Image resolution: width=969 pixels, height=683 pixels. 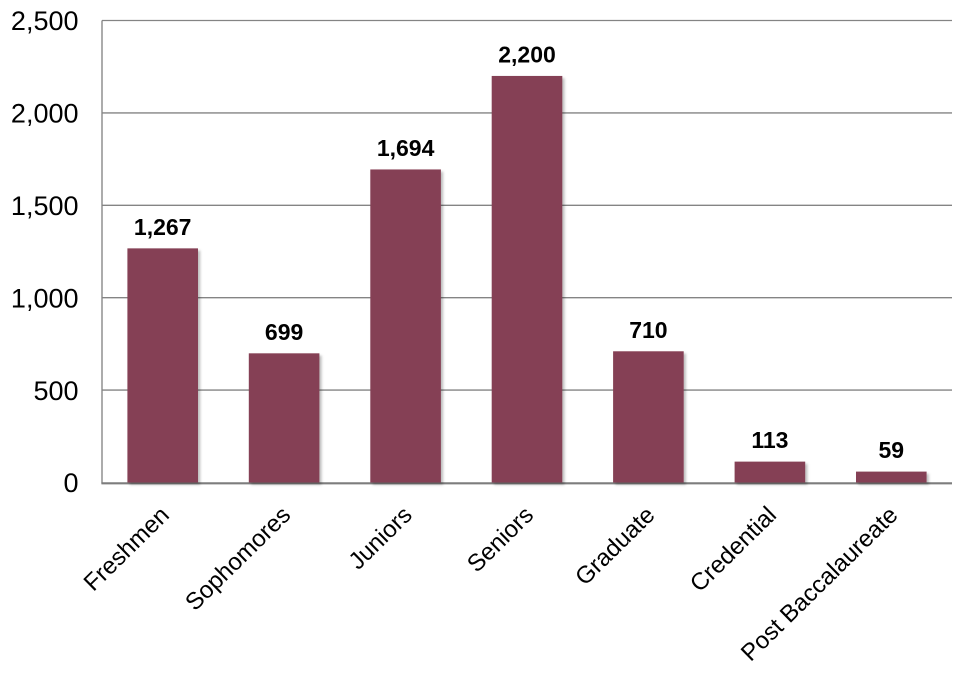 I want to click on svg-text: Graduate, so click(x=615, y=546).